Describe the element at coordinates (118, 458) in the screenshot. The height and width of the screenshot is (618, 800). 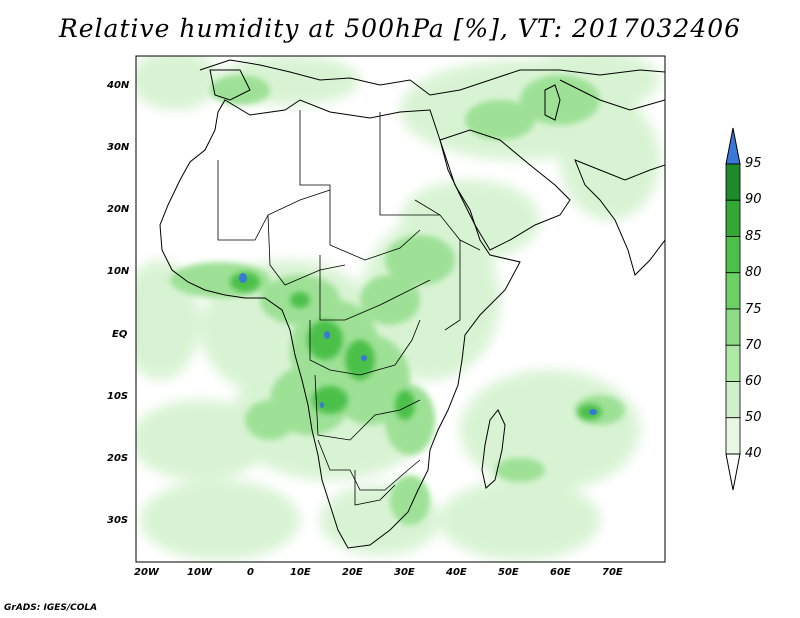
I see `lat-label-20s: 20S` at that location.